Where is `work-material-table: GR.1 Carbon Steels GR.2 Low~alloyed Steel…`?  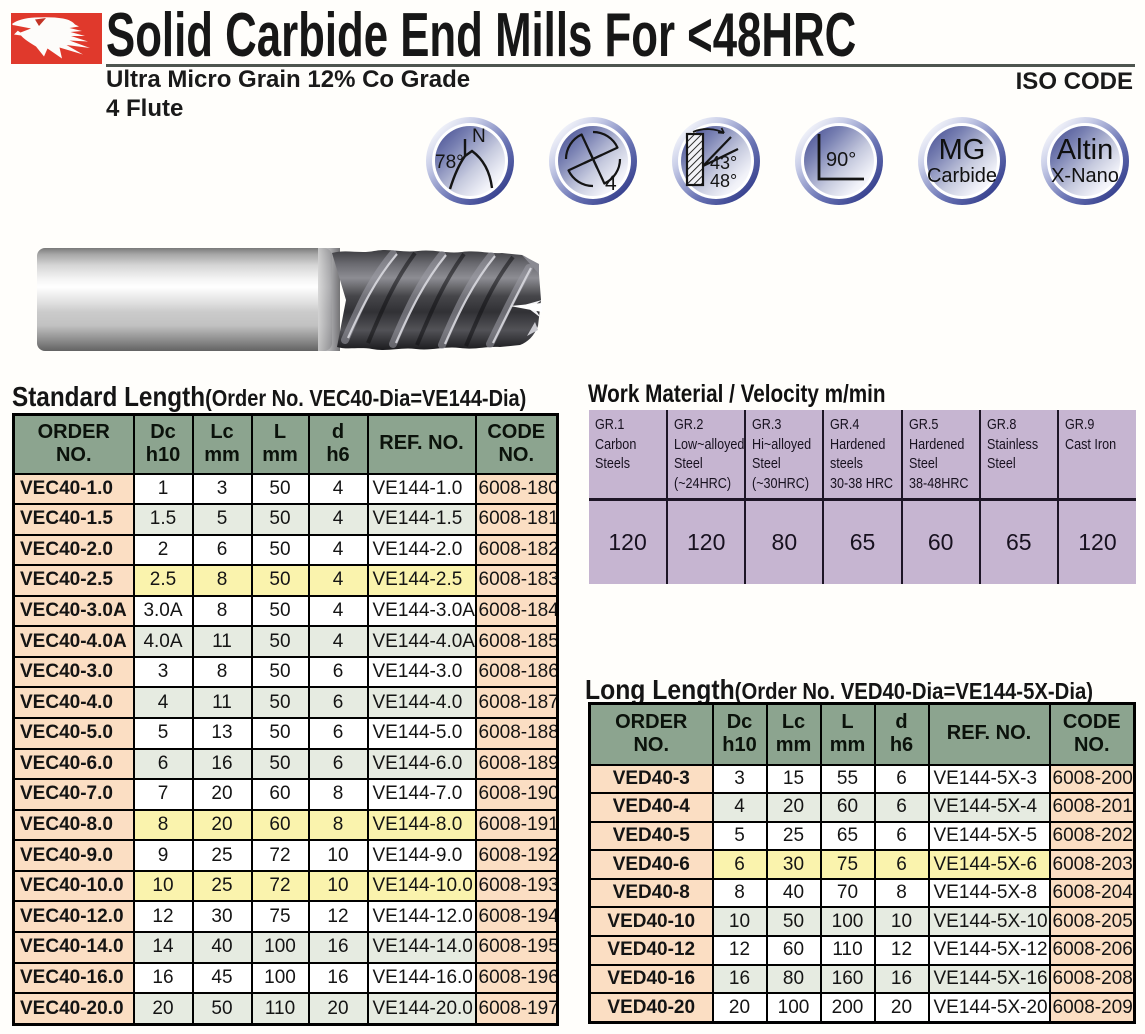 work-material-table: GR.1 Carbon Steels GR.2 Low~alloyed Steel… is located at coordinates (862, 497).